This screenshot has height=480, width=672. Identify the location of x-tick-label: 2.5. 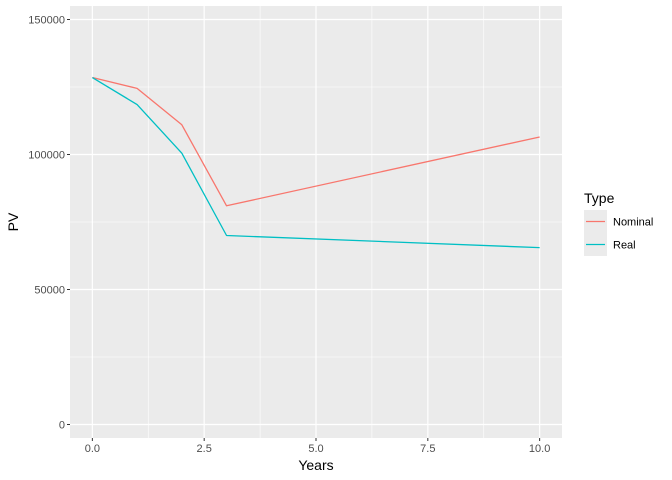
(204, 449).